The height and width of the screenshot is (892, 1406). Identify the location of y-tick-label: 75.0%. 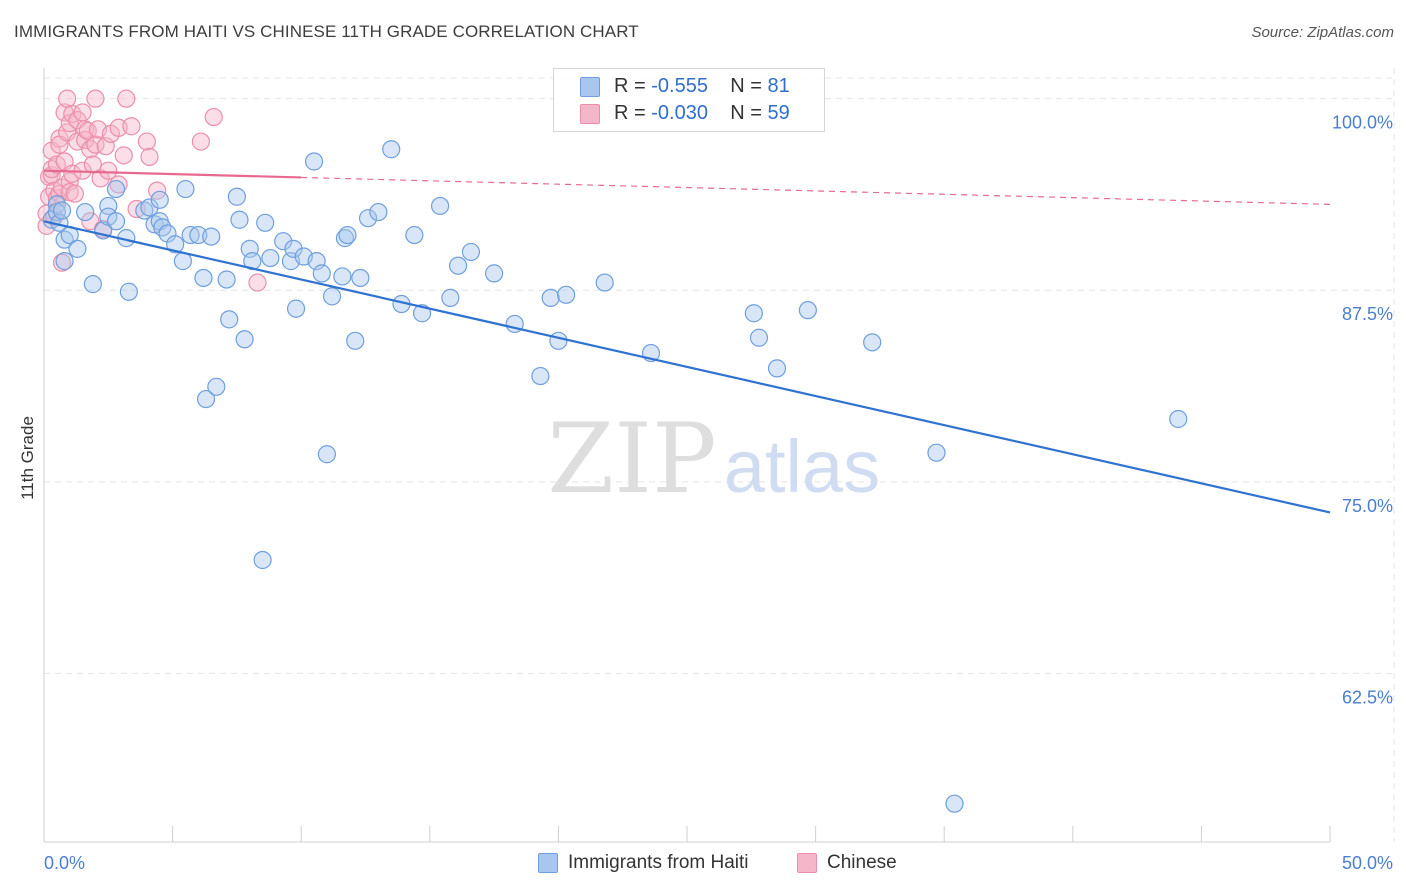
(1367, 506).